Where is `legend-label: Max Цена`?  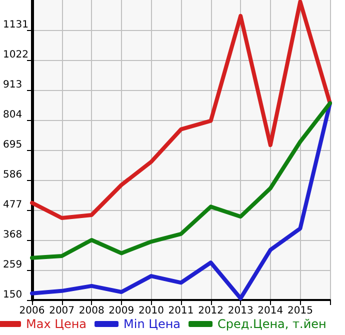
legend-label: Max Цена is located at coordinates (56, 324).